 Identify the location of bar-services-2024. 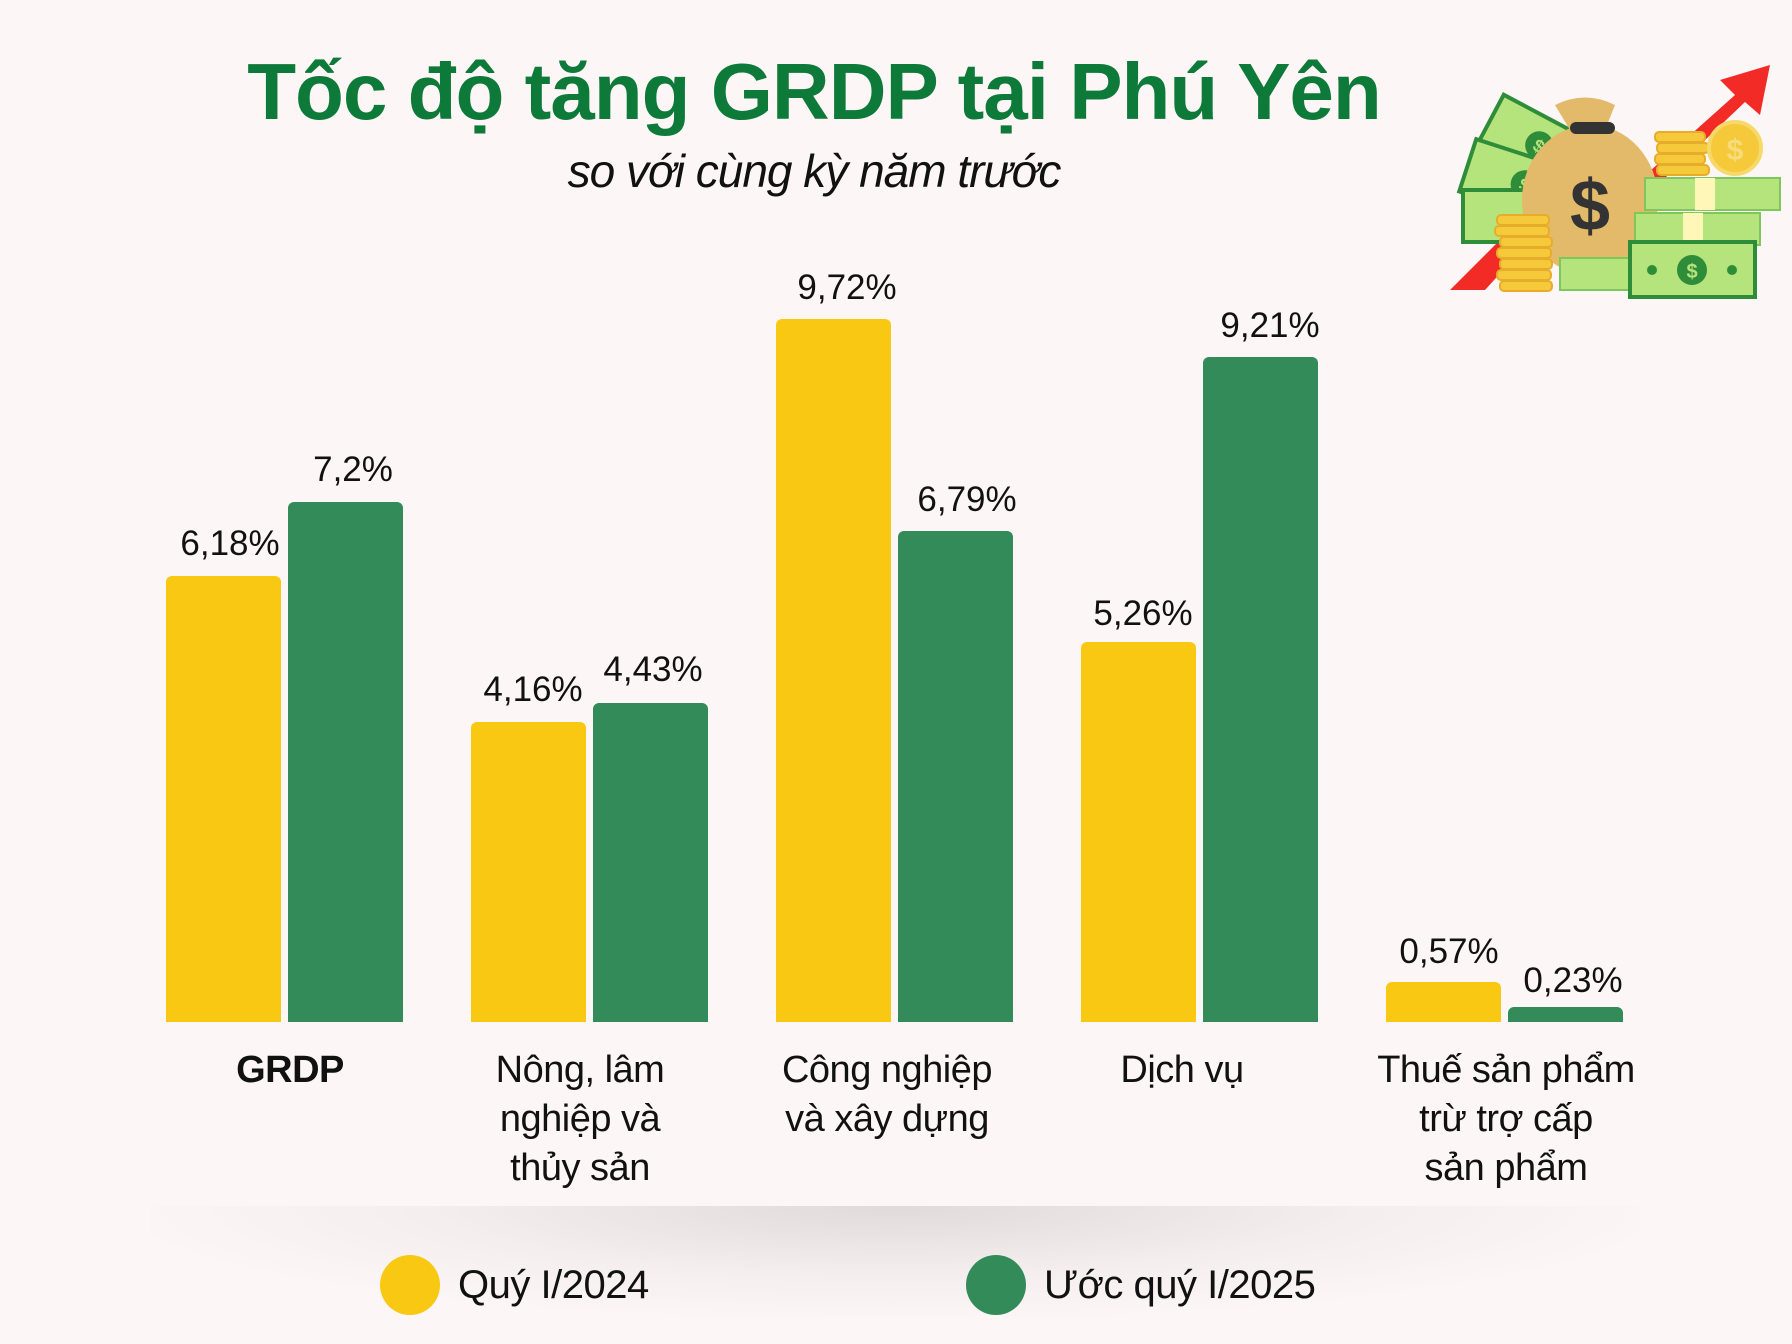
(1138, 832).